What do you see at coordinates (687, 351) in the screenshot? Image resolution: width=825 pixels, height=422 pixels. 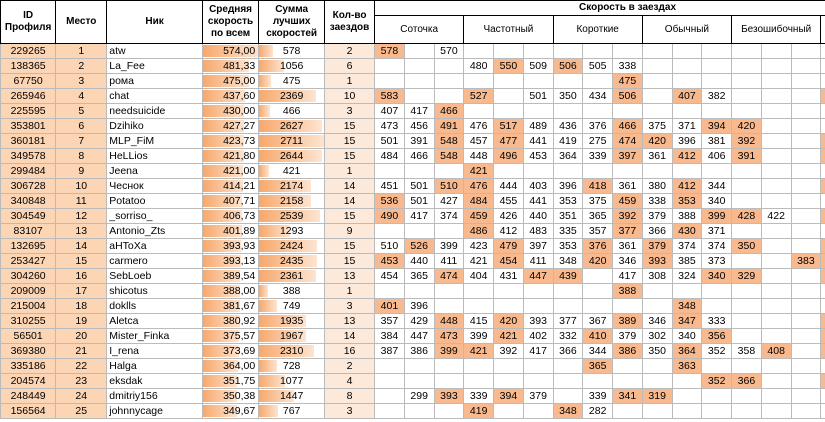 I see `speed-cell: 364` at bounding box center [687, 351].